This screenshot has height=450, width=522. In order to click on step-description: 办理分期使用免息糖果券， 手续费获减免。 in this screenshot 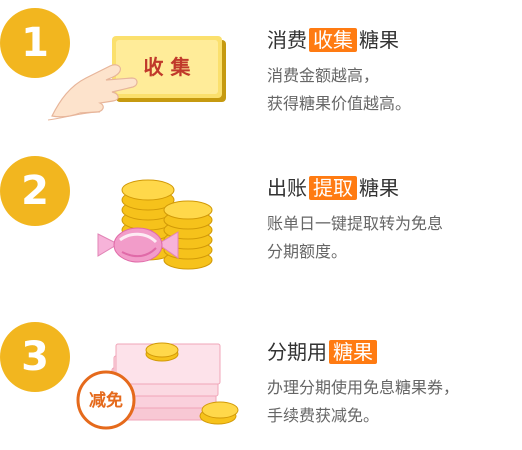, I will do `click(363, 401)`.